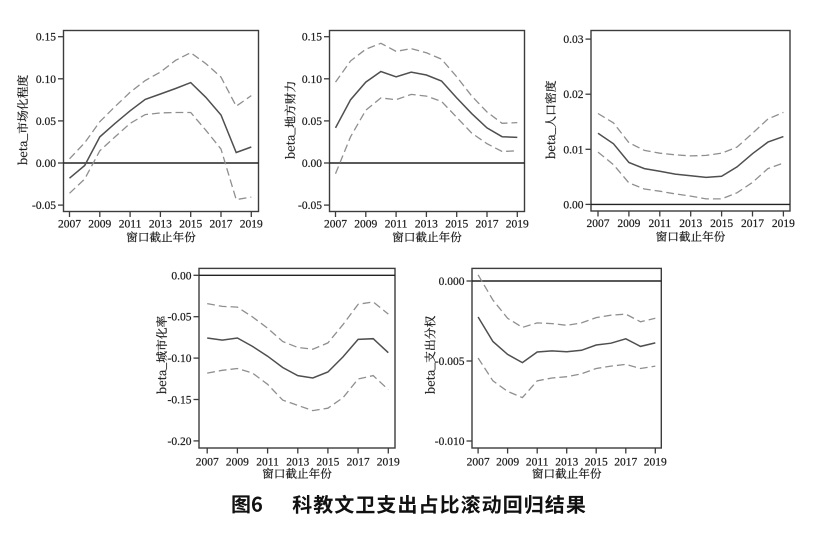  What do you see at coordinates (573, 40) in the screenshot?
I see `svg-text: 0.03` at bounding box center [573, 40].